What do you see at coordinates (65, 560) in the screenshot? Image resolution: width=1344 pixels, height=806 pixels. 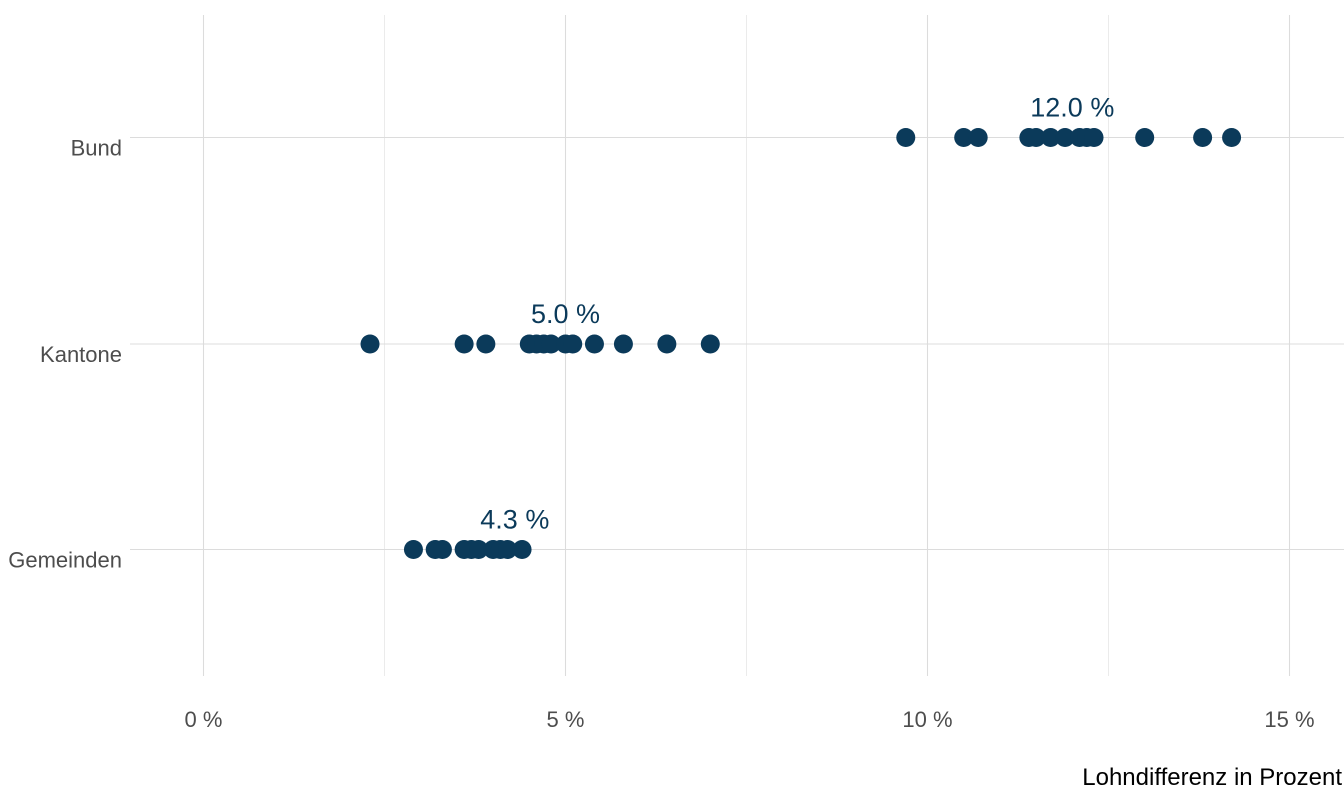 I see `category-label: Gemeinden` at bounding box center [65, 560].